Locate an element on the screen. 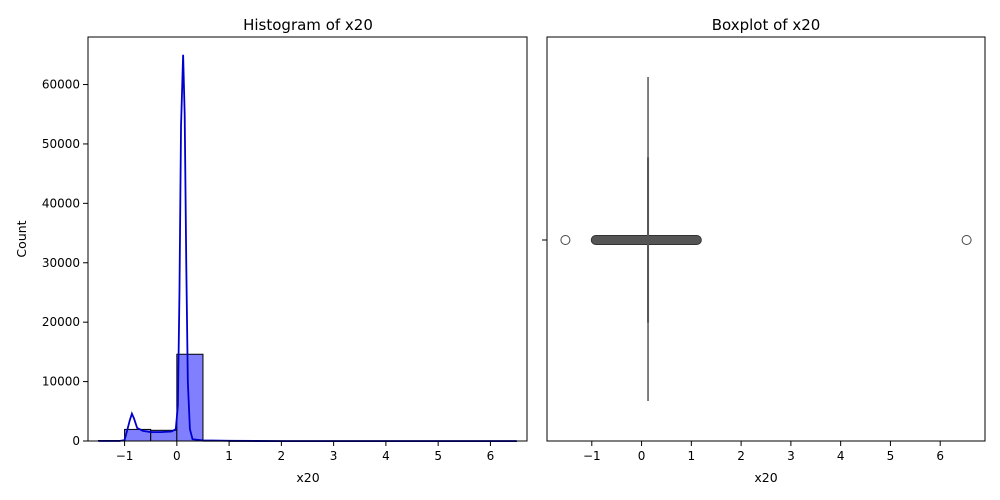 The height and width of the screenshot is (500, 1000). histogram-x-label: x20 is located at coordinates (307, 477).